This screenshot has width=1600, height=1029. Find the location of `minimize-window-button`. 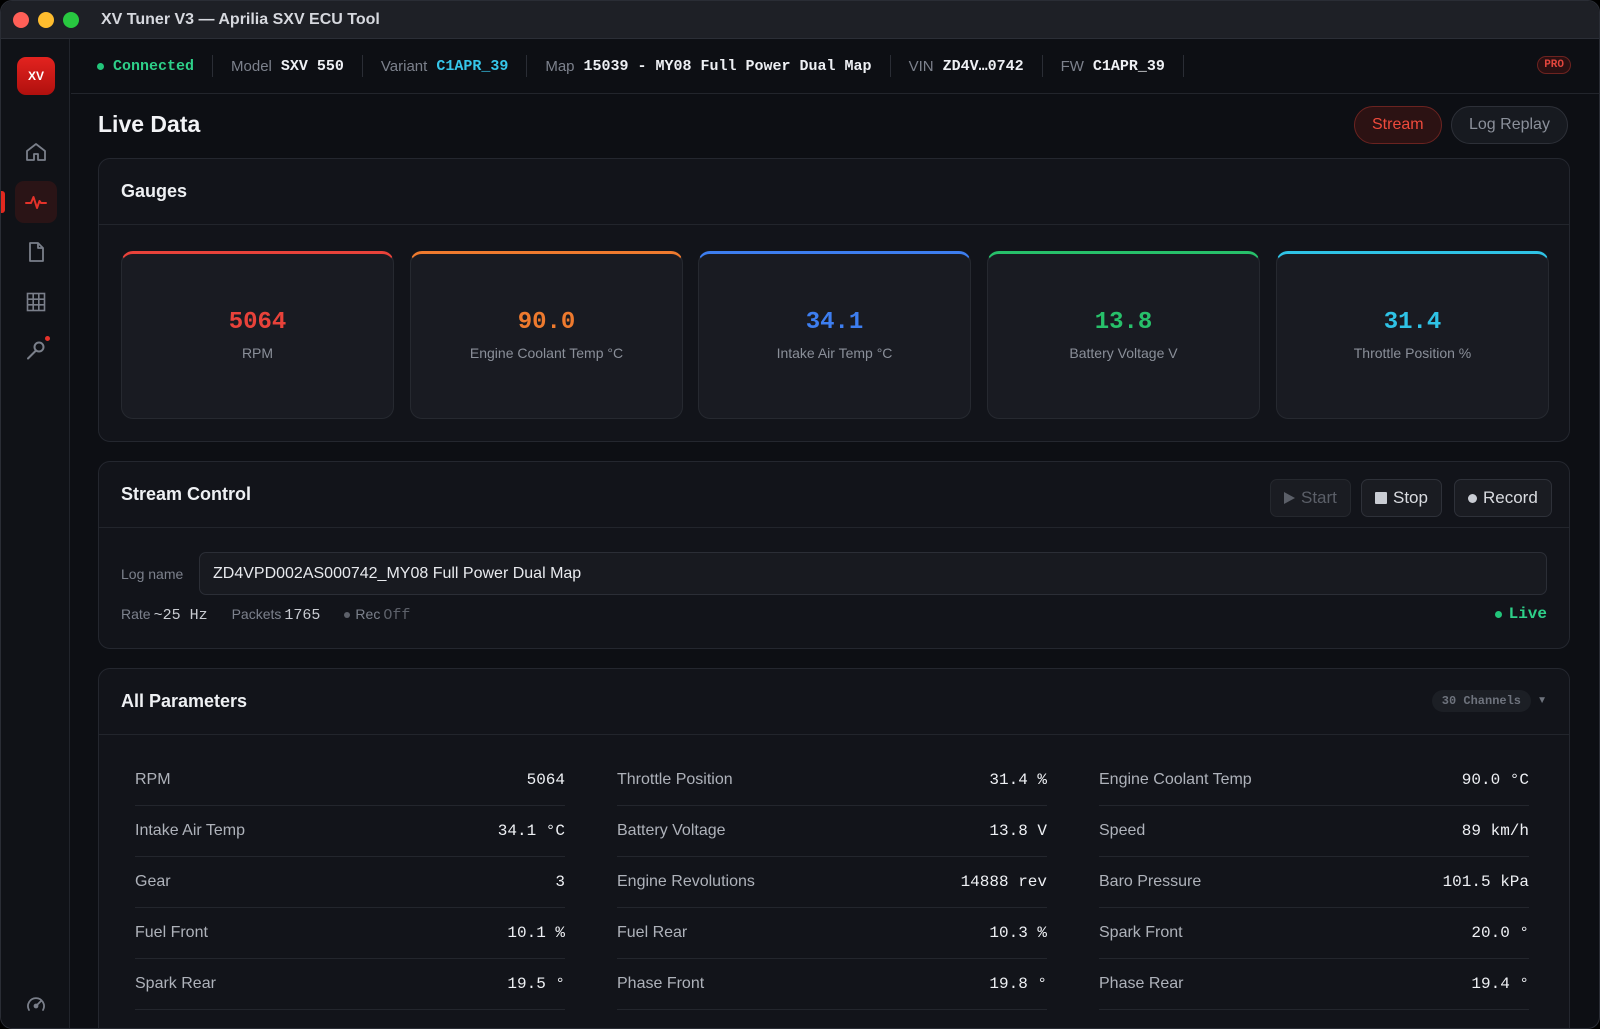

minimize-window-button is located at coordinates (46, 19).